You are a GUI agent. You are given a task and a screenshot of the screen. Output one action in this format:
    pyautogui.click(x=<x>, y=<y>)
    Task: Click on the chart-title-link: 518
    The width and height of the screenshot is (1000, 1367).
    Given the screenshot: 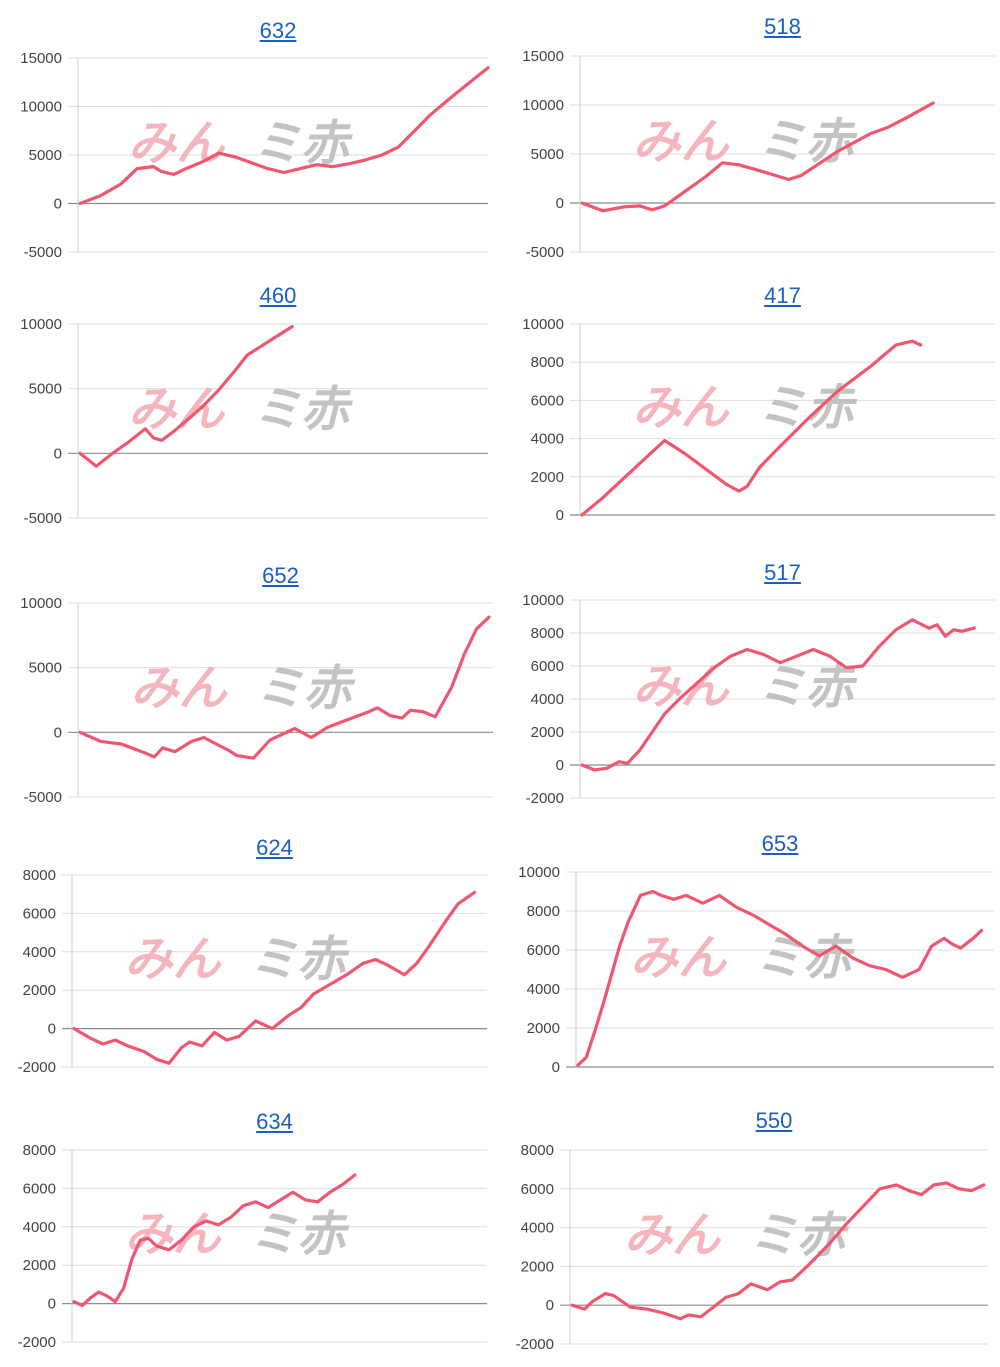 What is the action you would take?
    pyautogui.click(x=782, y=26)
    